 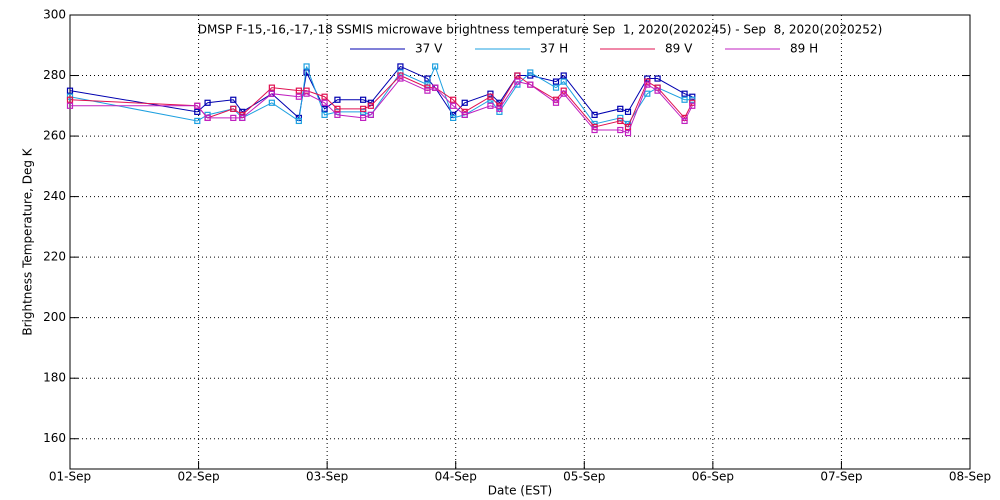 I want to click on x-tick-label: 06-Sep, so click(x=713, y=477).